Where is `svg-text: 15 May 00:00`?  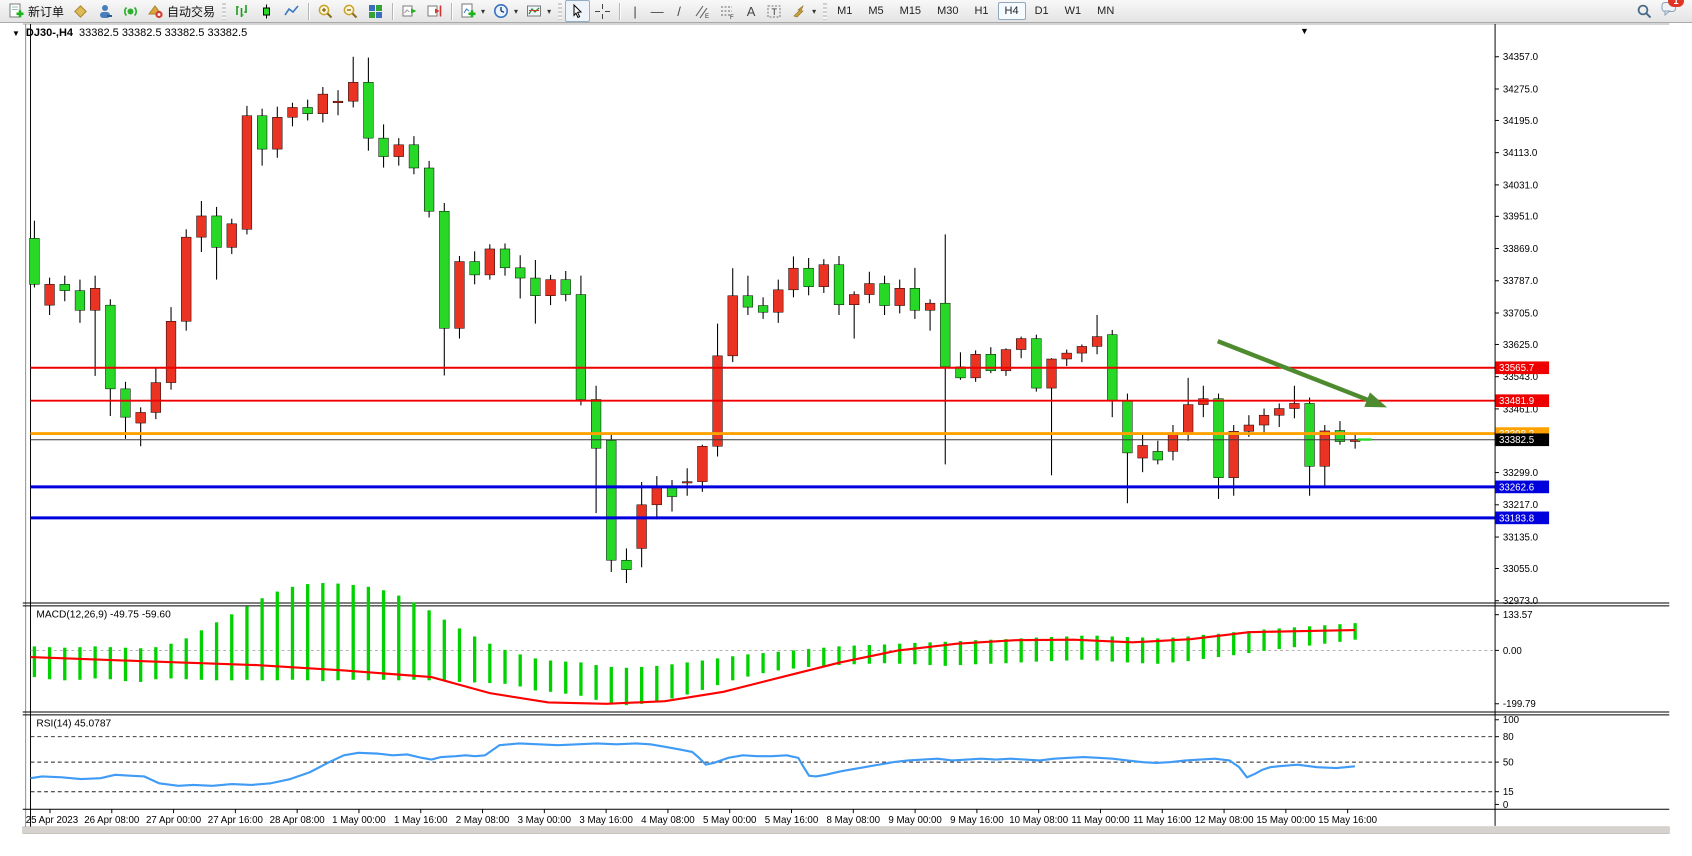
svg-text: 15 May 00:00 is located at coordinates (1285, 820).